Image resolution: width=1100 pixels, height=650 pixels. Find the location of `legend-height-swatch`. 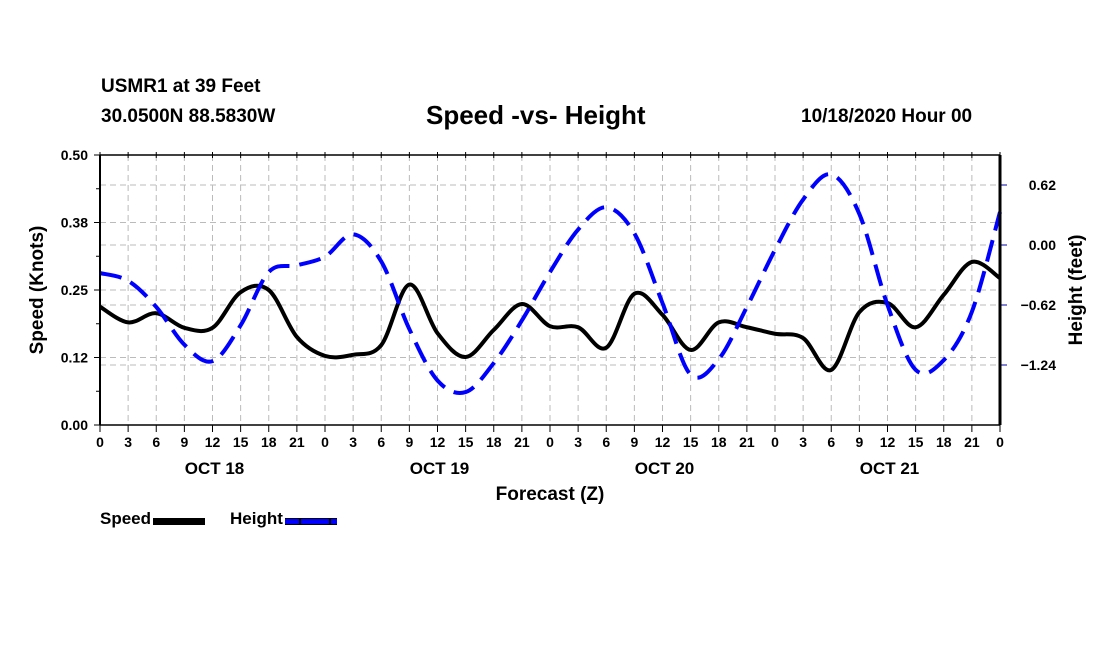

legend-height-swatch is located at coordinates (310, 521).